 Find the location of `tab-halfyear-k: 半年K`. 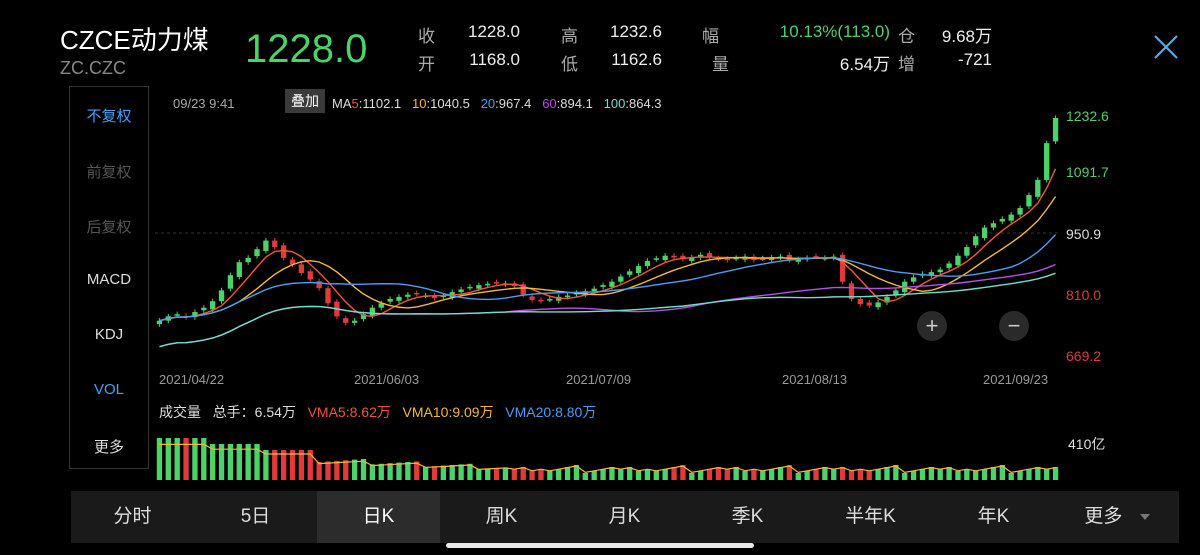

tab-halfyear-k: 半年K is located at coordinates (871, 517).